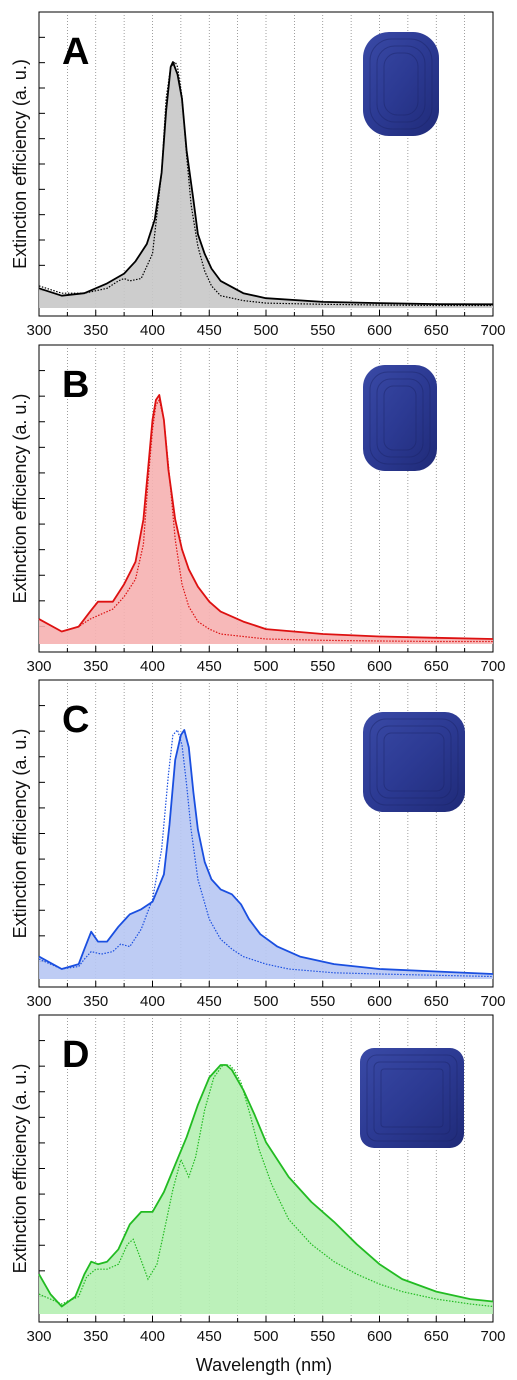 The width and height of the screenshot is (517, 1380). I want to click on panel-letter: D, so click(75, 1055).